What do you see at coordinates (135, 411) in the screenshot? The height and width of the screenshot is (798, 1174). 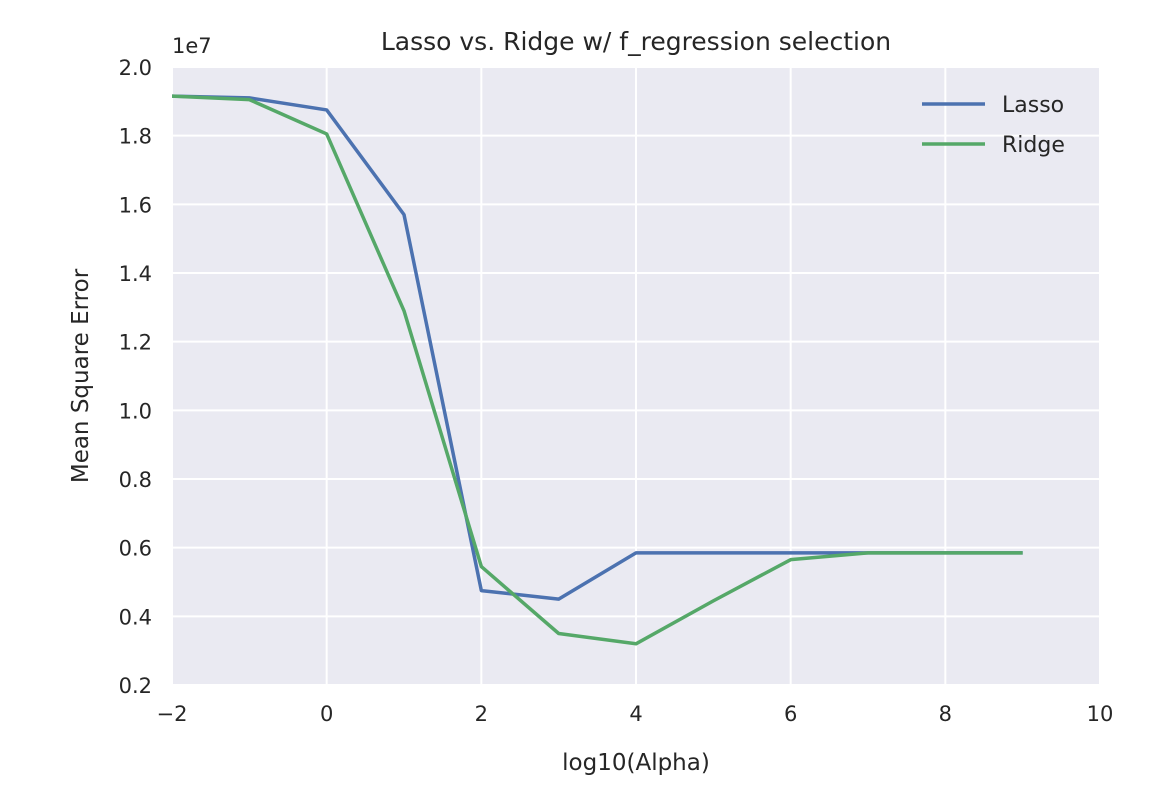 I see `y-tick-label: 1.0` at bounding box center [135, 411].